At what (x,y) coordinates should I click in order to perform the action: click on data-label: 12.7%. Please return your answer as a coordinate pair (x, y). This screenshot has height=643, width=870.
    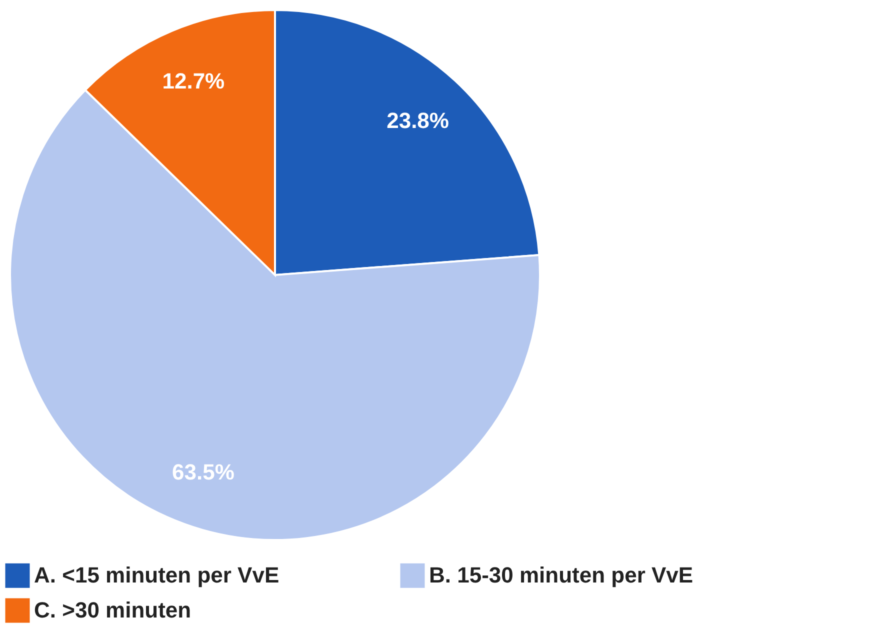
    Looking at the image, I should click on (193, 81).